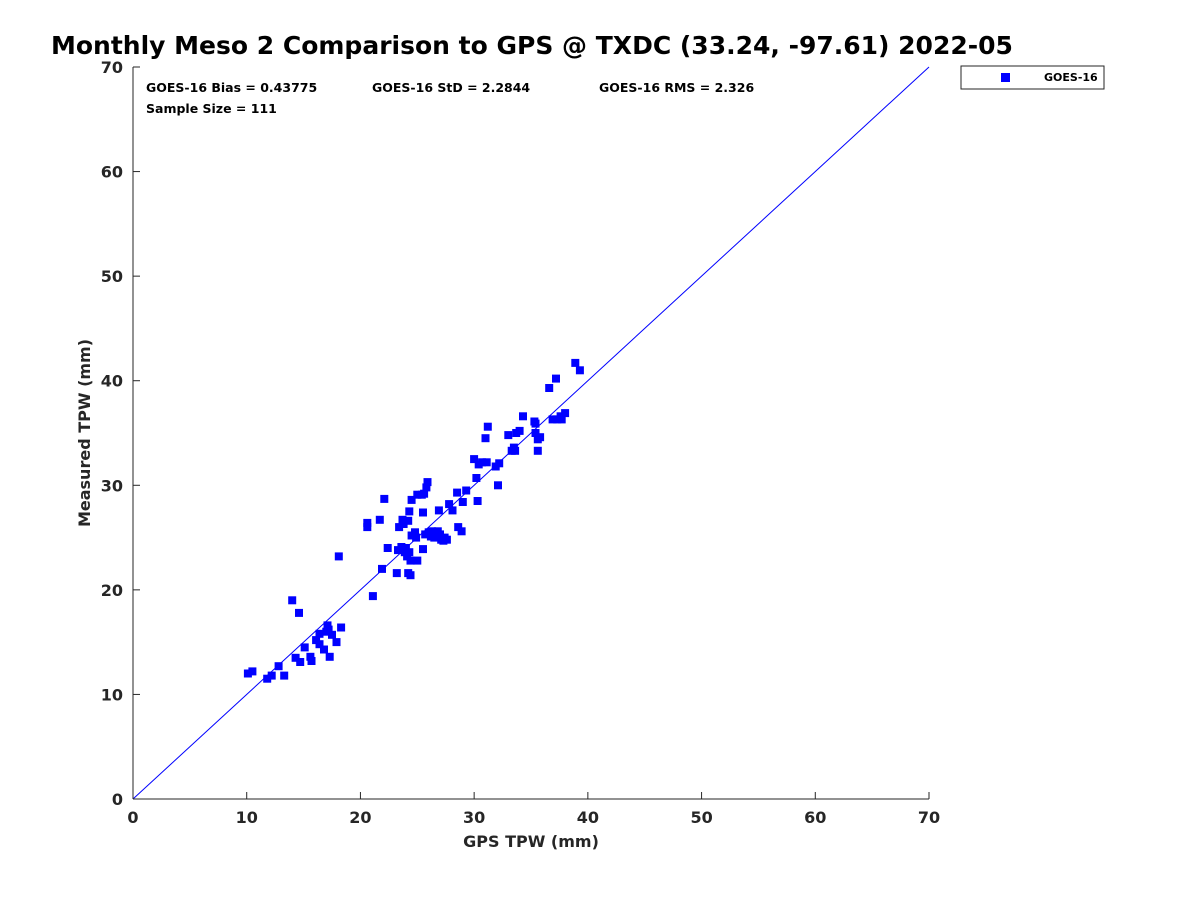  What do you see at coordinates (474, 817) in the screenshot?
I see `x-tick-label: 30` at bounding box center [474, 817].